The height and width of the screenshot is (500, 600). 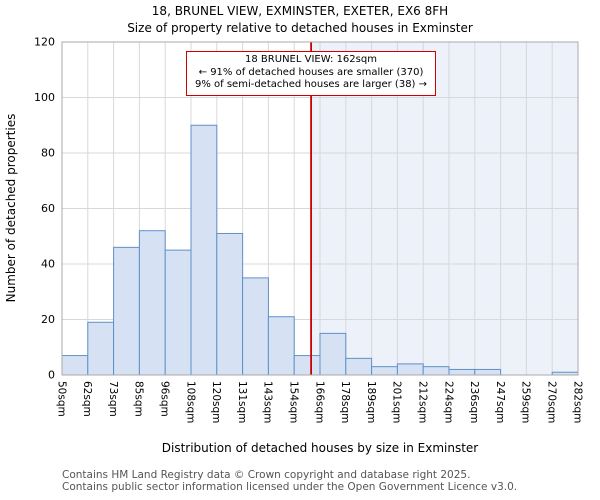 What do you see at coordinates (48, 208) in the screenshot?
I see `y-tick-label: 60` at bounding box center [48, 208].